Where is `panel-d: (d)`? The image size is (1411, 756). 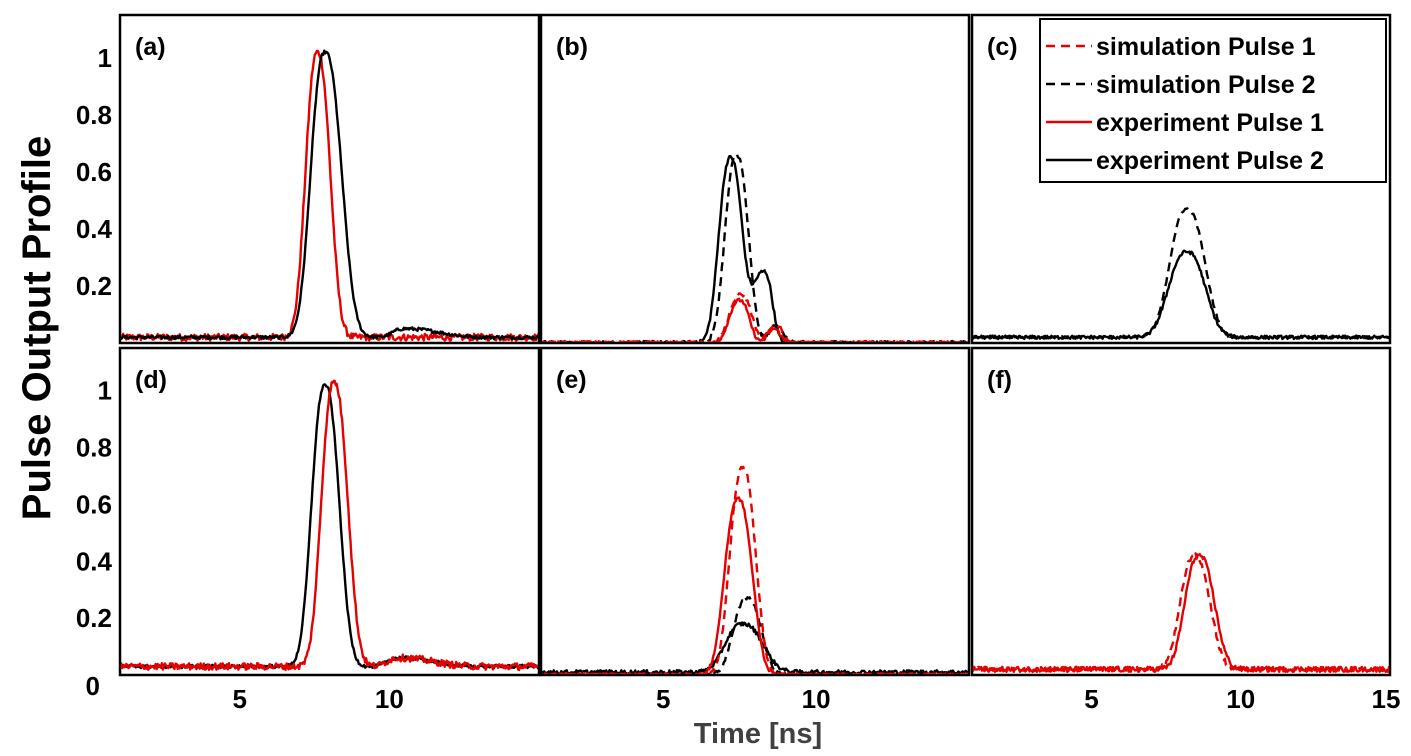 panel-d: (d) is located at coordinates (329, 511).